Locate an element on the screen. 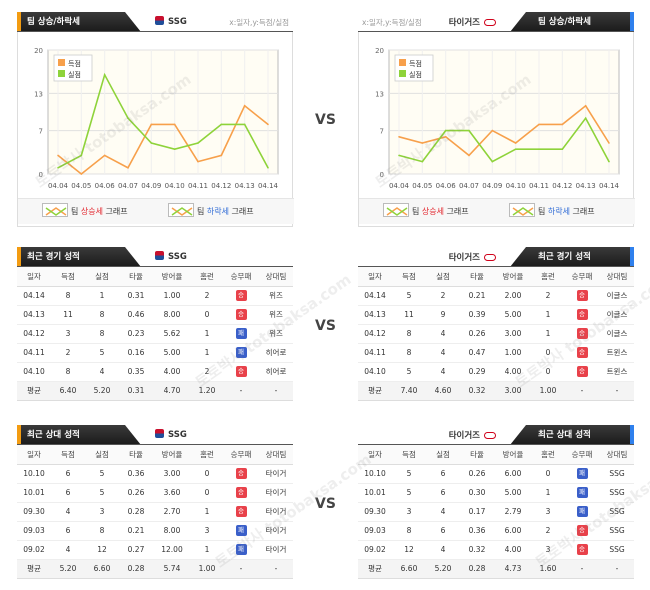  x-tick-label: 04.10 is located at coordinates (516, 186).